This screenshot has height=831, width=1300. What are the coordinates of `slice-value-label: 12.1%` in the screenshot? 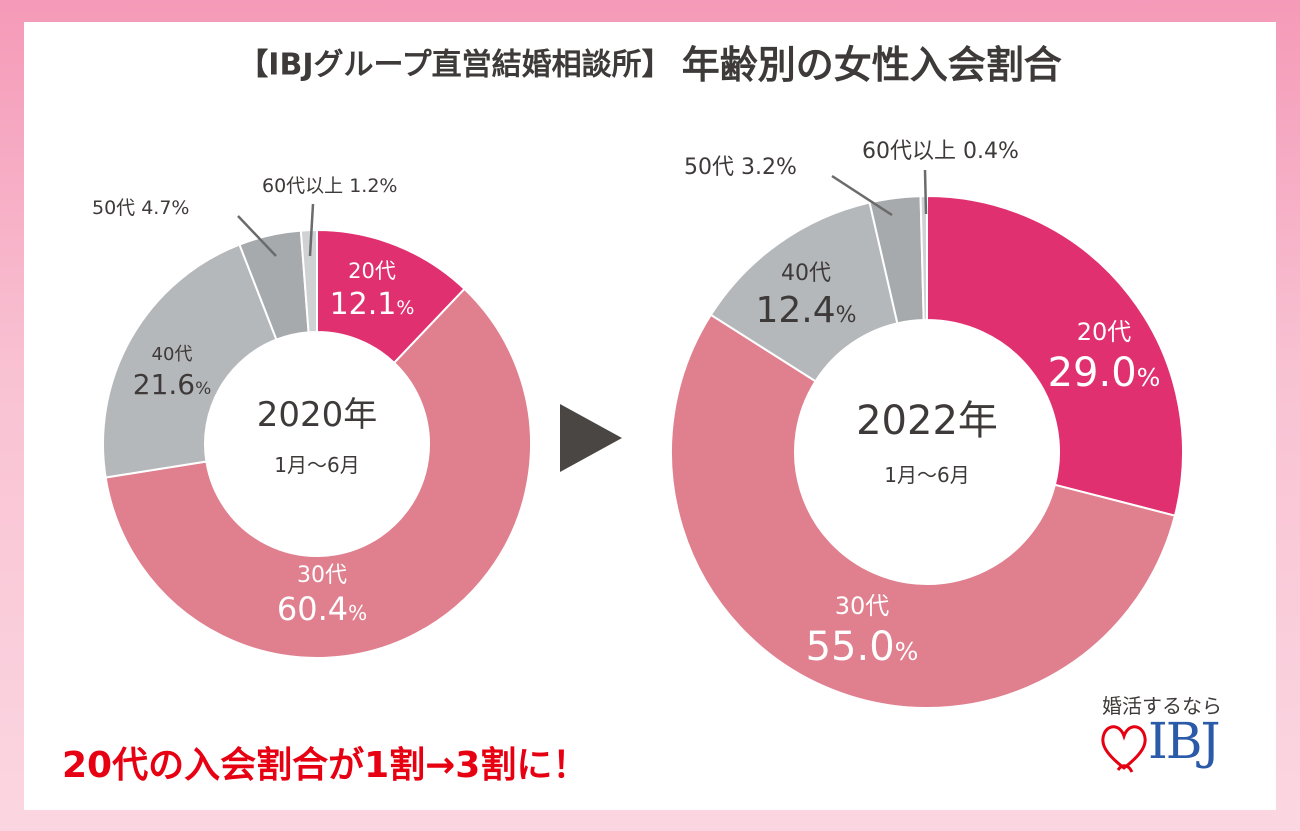 It's located at (372, 304).